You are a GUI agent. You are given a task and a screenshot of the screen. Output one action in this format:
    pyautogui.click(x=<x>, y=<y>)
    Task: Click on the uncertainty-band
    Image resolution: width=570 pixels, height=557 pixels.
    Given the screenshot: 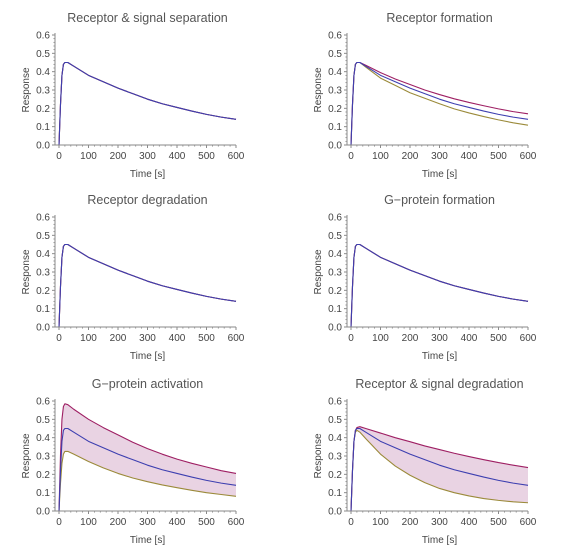 What is the action you would take?
    pyautogui.click(x=147, y=457)
    